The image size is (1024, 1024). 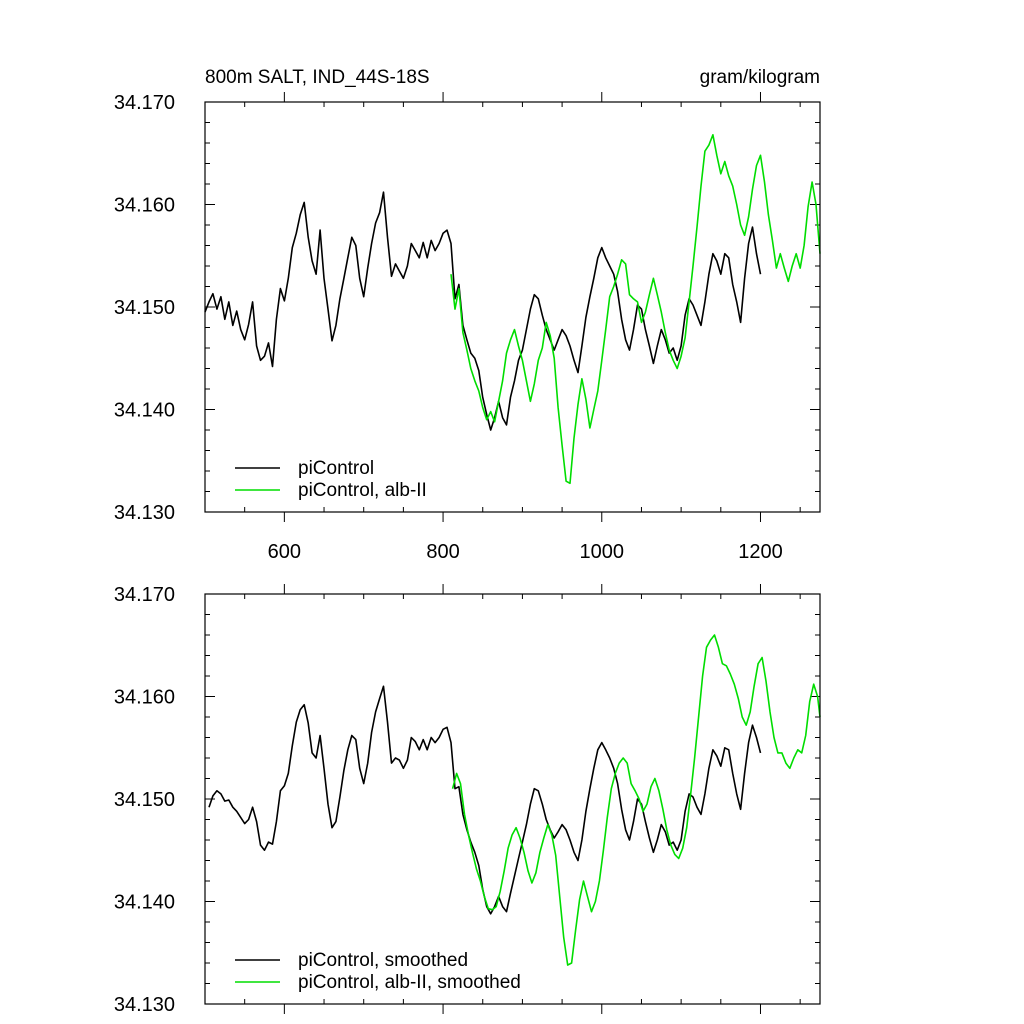 What do you see at coordinates (760, 552) in the screenshot?
I see `x-tick-label: 1200` at bounding box center [760, 552].